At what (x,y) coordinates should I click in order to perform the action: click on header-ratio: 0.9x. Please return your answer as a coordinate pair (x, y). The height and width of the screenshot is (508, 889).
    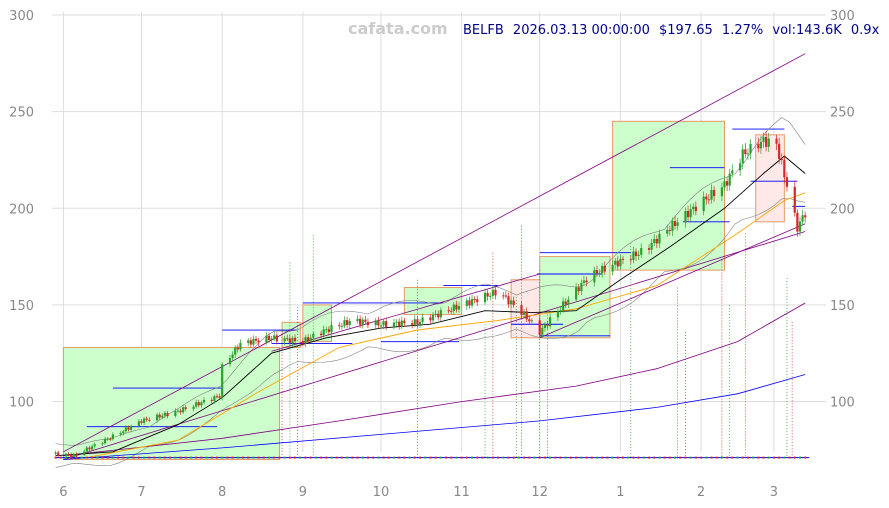
    Looking at the image, I should click on (865, 30).